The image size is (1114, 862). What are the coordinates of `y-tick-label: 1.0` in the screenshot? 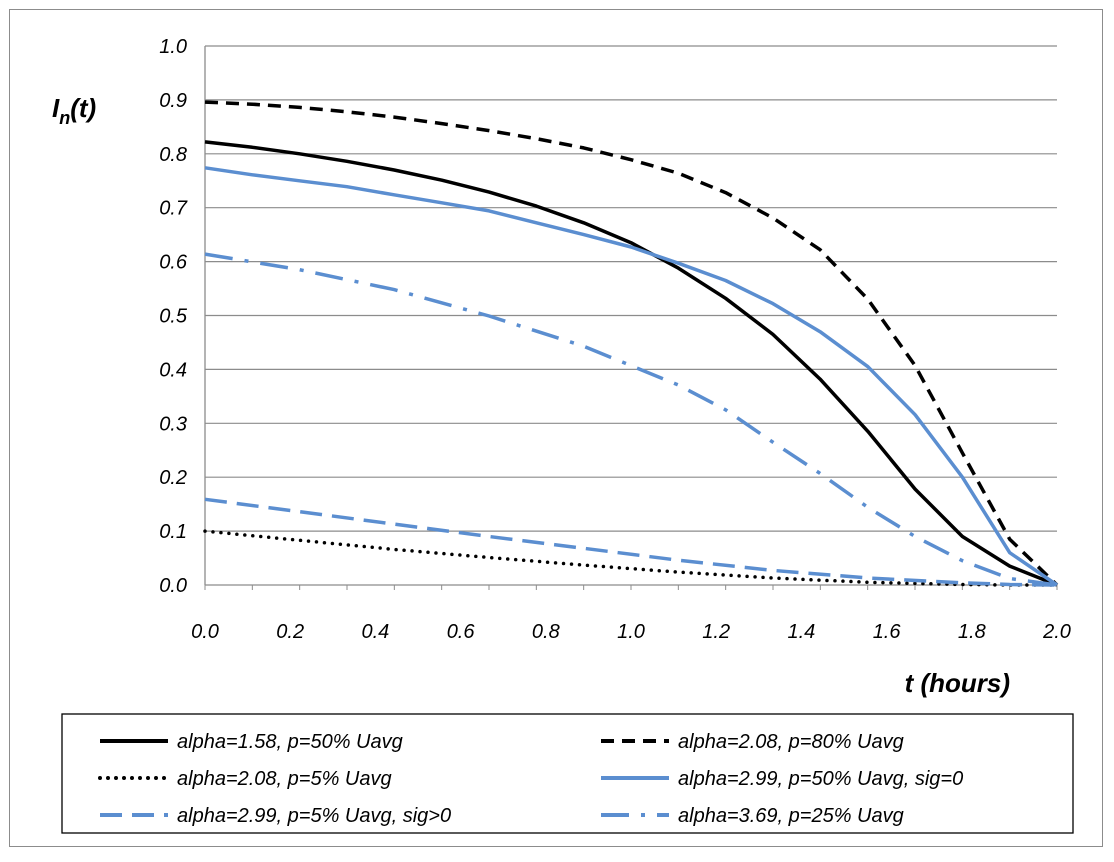 It's located at (173, 47).